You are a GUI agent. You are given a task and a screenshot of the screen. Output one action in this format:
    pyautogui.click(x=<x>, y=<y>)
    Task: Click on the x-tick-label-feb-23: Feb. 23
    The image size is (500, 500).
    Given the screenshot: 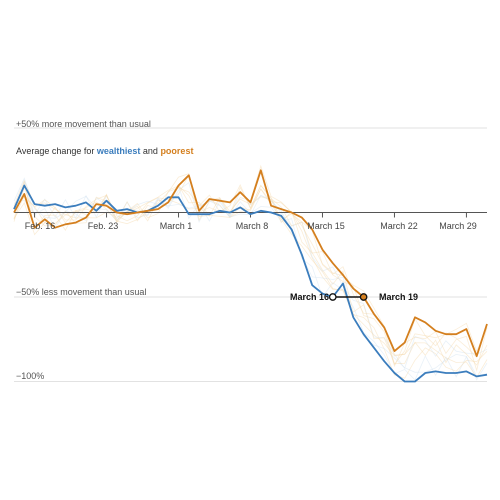 What is the action you would take?
    pyautogui.click(x=103, y=226)
    